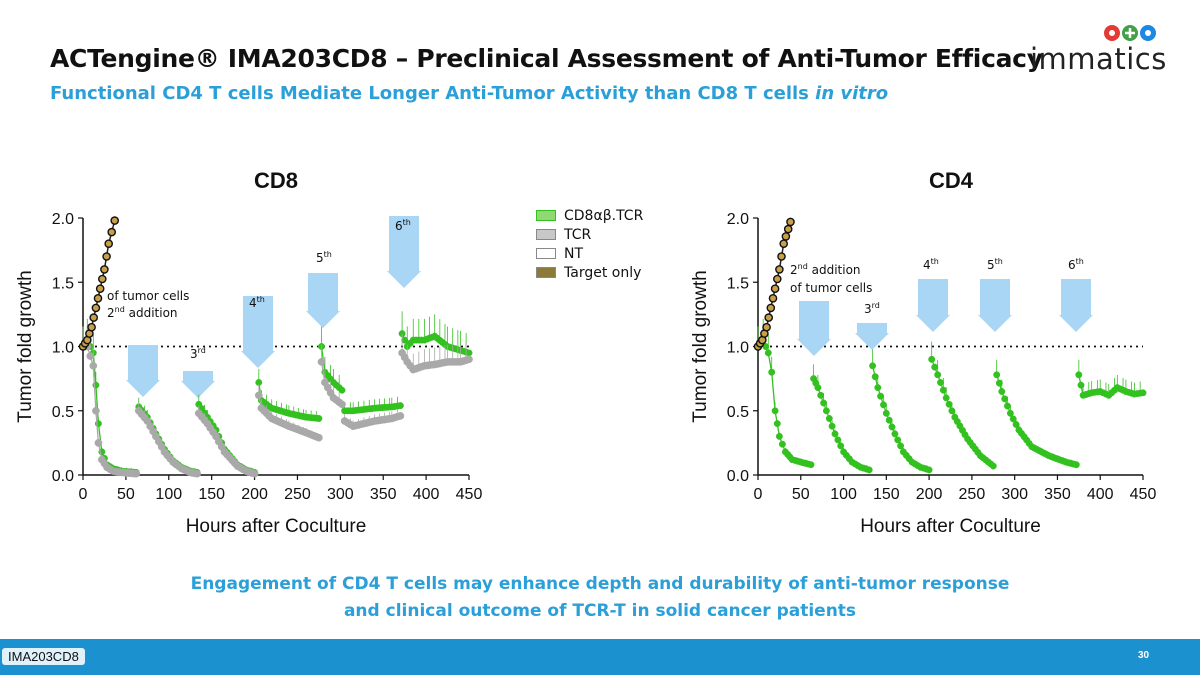  Describe the element at coordinates (801, 494) in the screenshot. I see `x-tick-label: 50` at that location.